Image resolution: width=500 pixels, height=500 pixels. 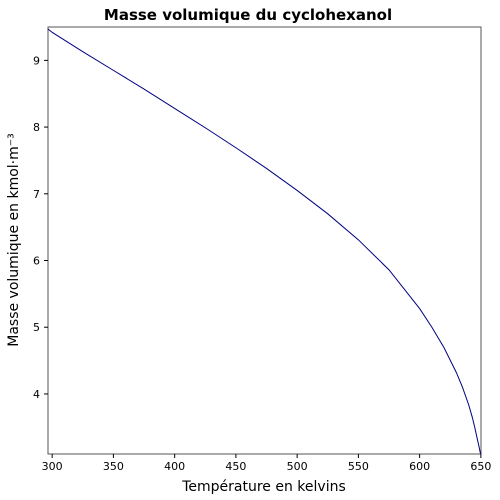 What do you see at coordinates (248, 15) in the screenshot?
I see `chart-title: Masse volumique du cyclohexanol` at bounding box center [248, 15].